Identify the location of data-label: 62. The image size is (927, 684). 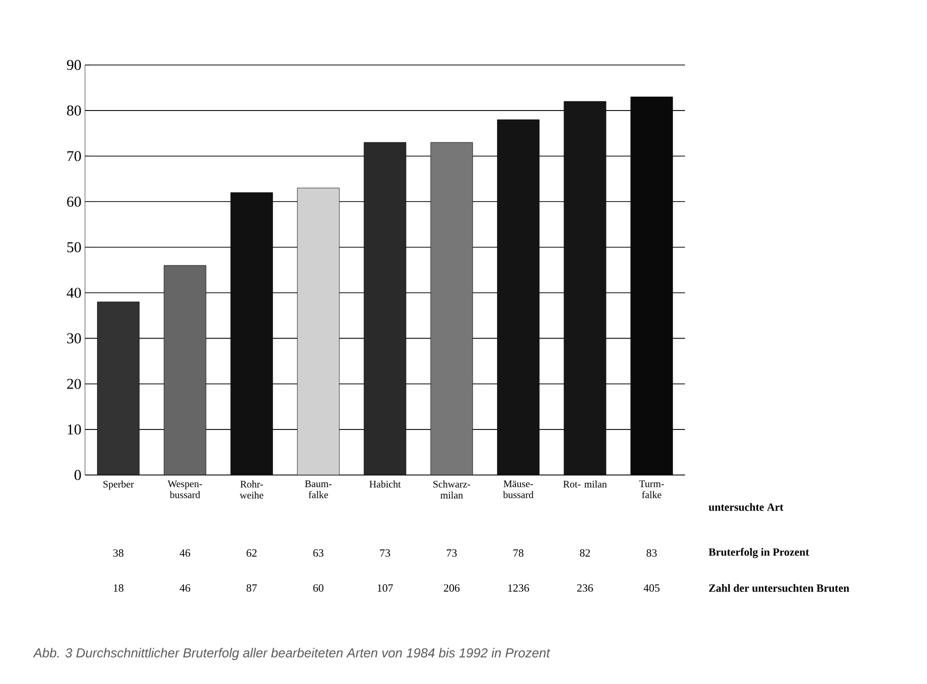
(251, 553).